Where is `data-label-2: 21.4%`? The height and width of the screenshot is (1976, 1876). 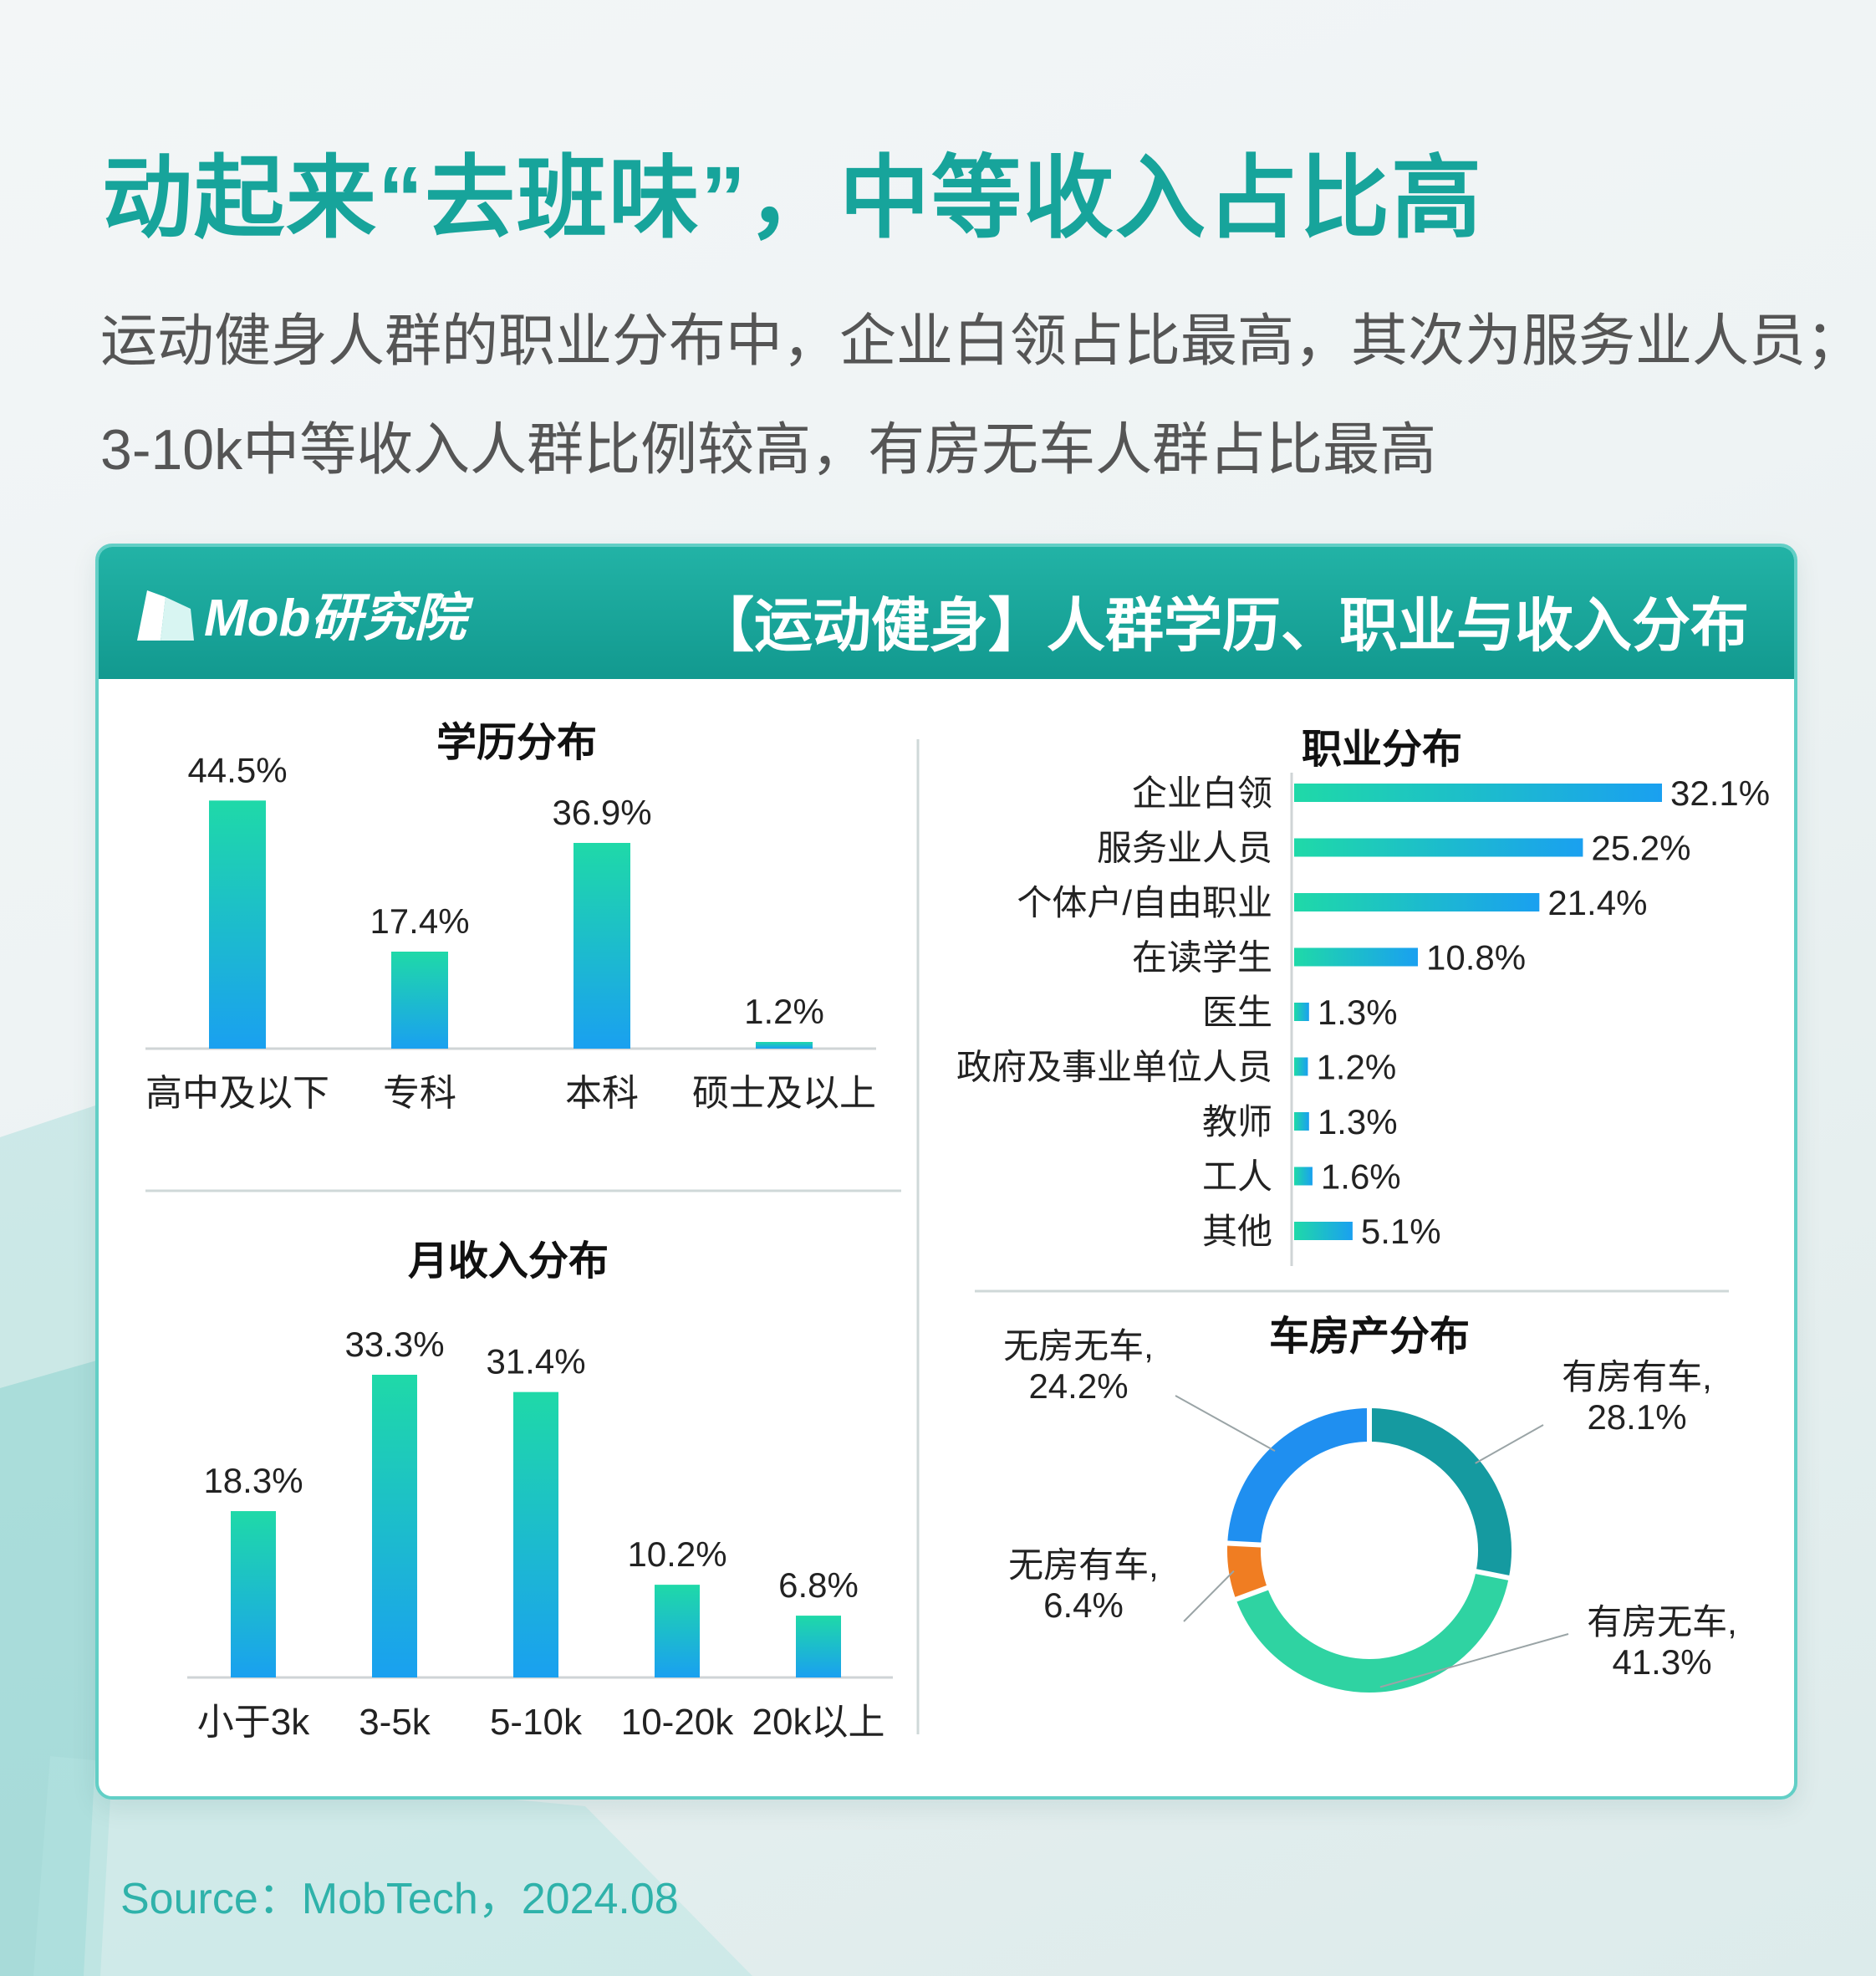
data-label-2: 21.4% is located at coordinates (1597, 902).